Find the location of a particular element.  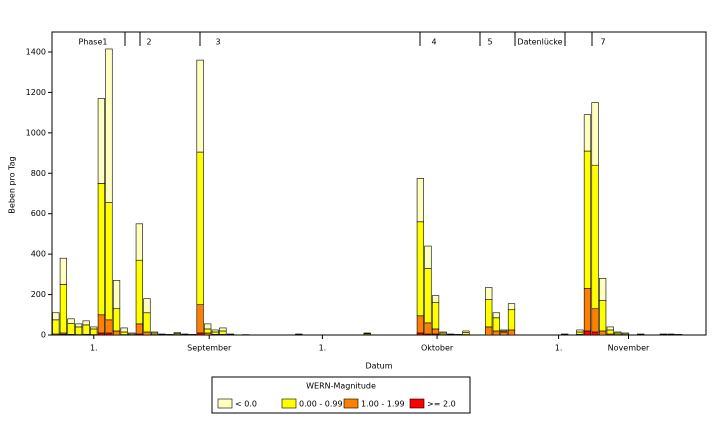

phase-label: 2 is located at coordinates (148, 42).